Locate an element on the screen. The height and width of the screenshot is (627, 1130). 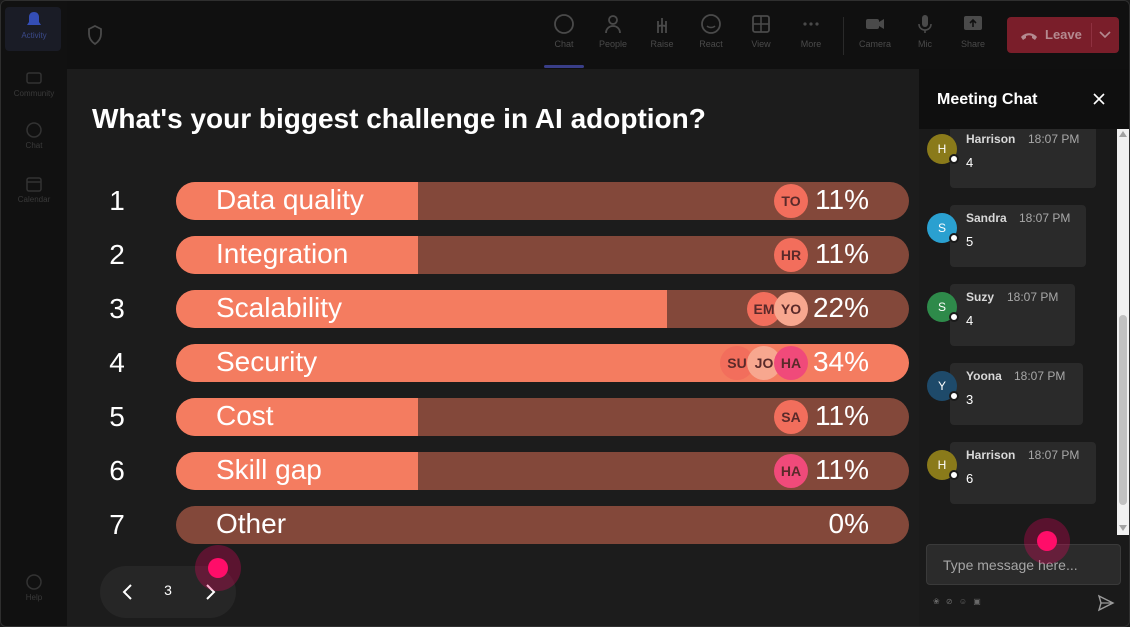
toolbar-mic-button: Mic is located at coordinates (925, 31).